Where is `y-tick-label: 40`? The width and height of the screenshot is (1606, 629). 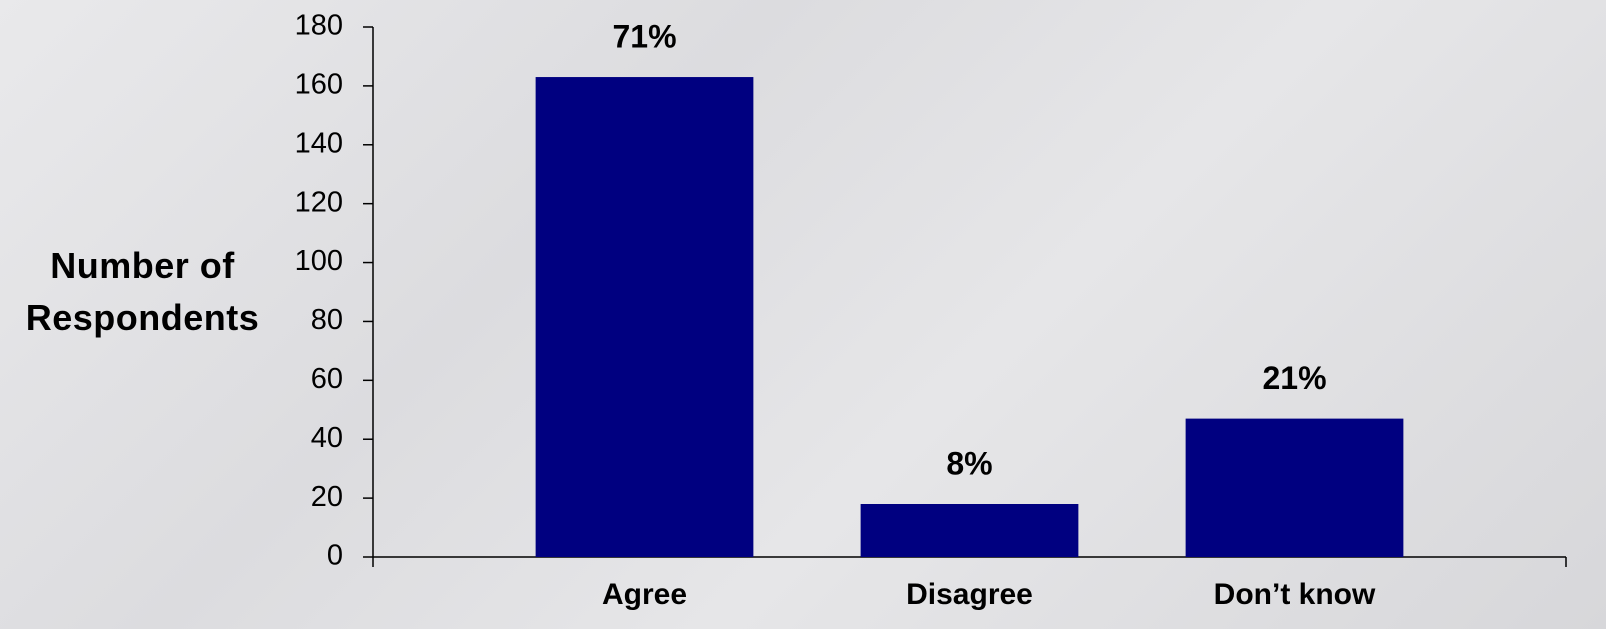
y-tick-label: 40 is located at coordinates (327, 438).